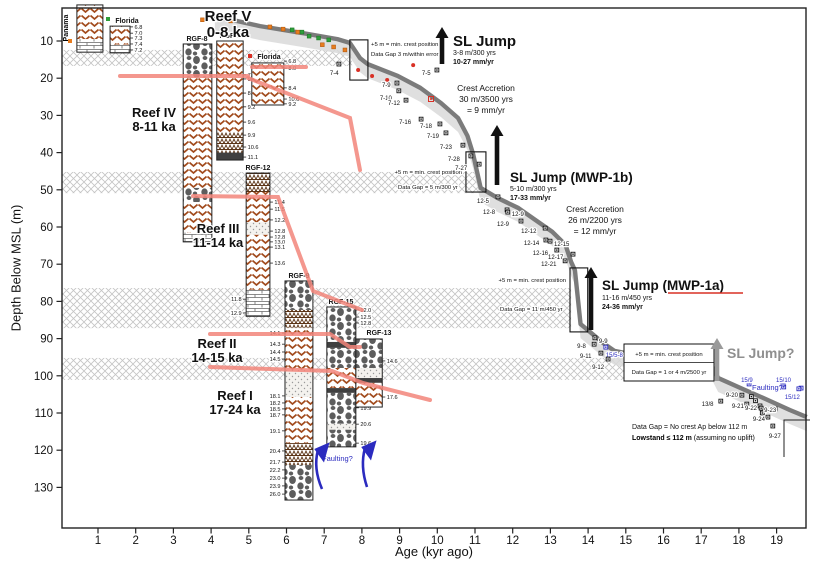 The height and width of the screenshot is (571, 814). What do you see at coordinates (46, 42) in the screenshot?
I see `y-tick-label: 10` at bounding box center [46, 42].